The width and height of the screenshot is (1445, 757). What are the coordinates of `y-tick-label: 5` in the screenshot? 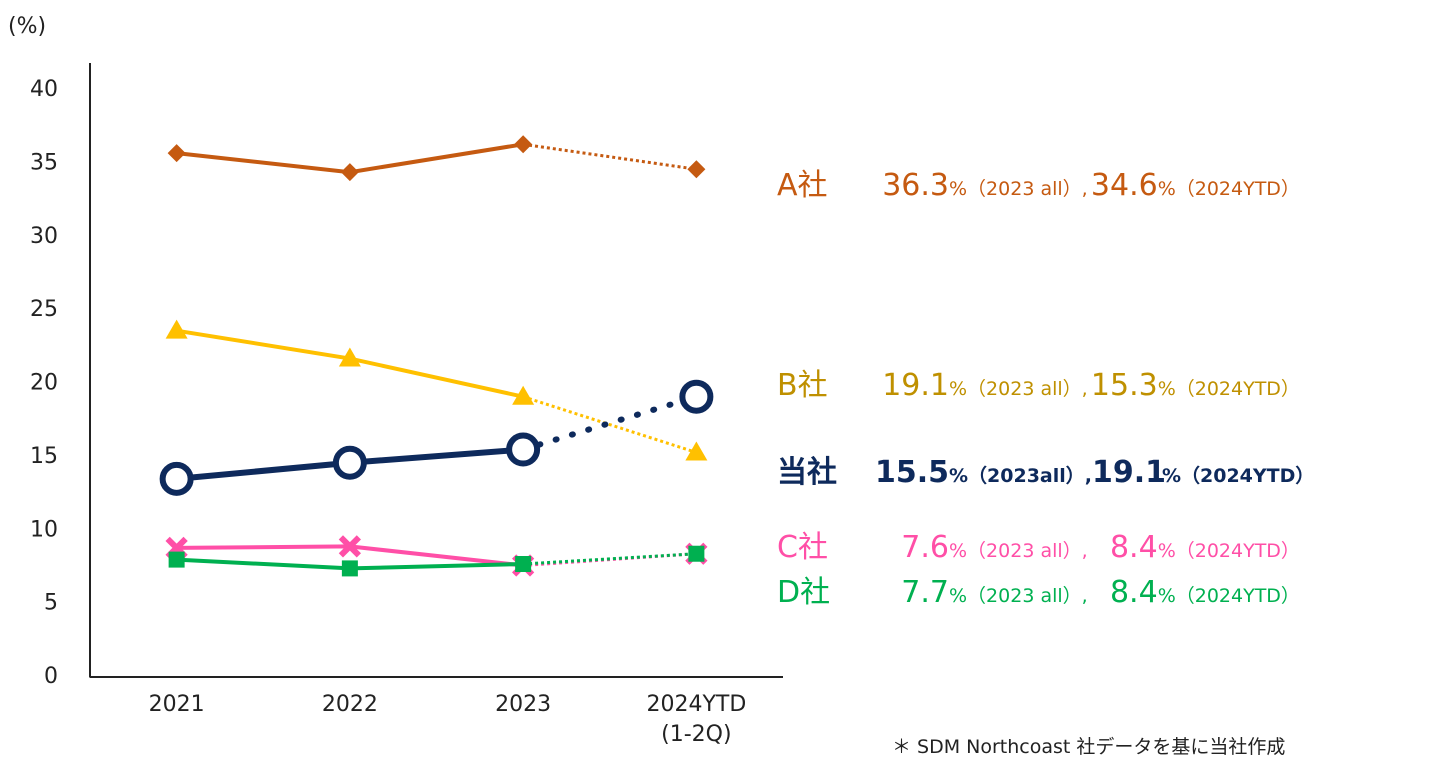 It's located at (51, 603).